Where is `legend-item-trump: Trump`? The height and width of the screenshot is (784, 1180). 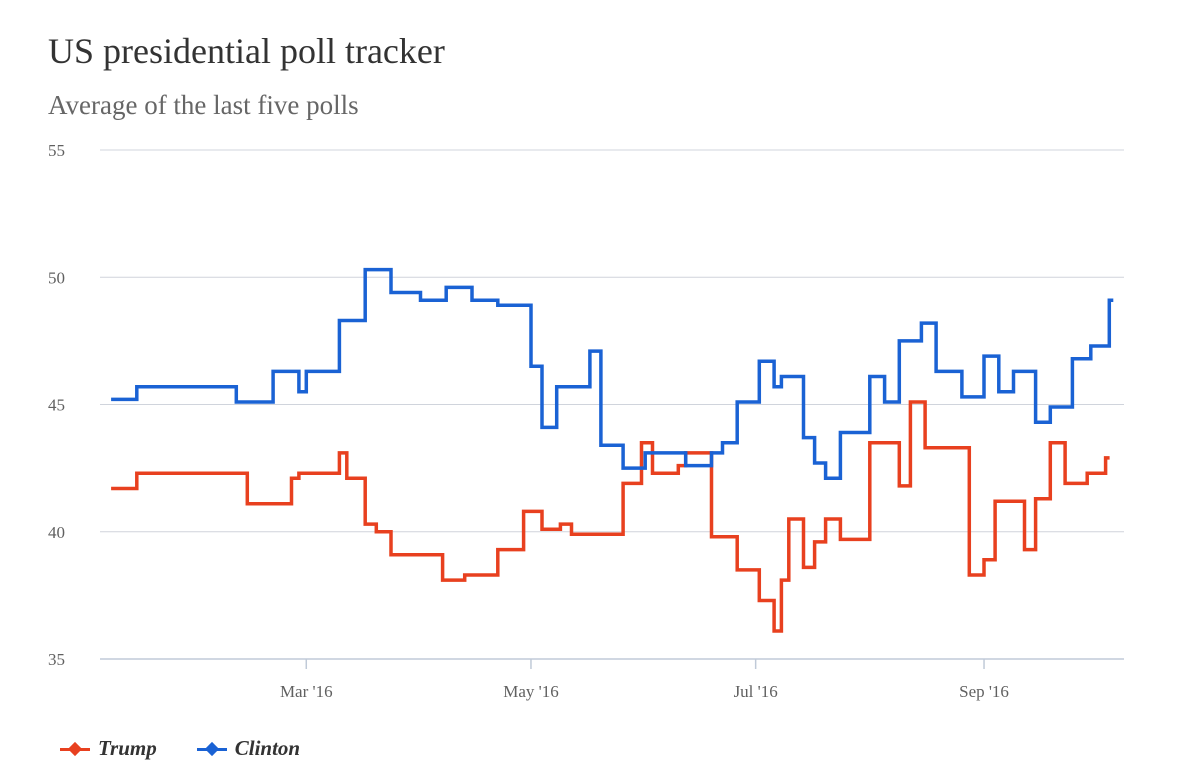
legend-item-trump: Trump is located at coordinates (108, 748).